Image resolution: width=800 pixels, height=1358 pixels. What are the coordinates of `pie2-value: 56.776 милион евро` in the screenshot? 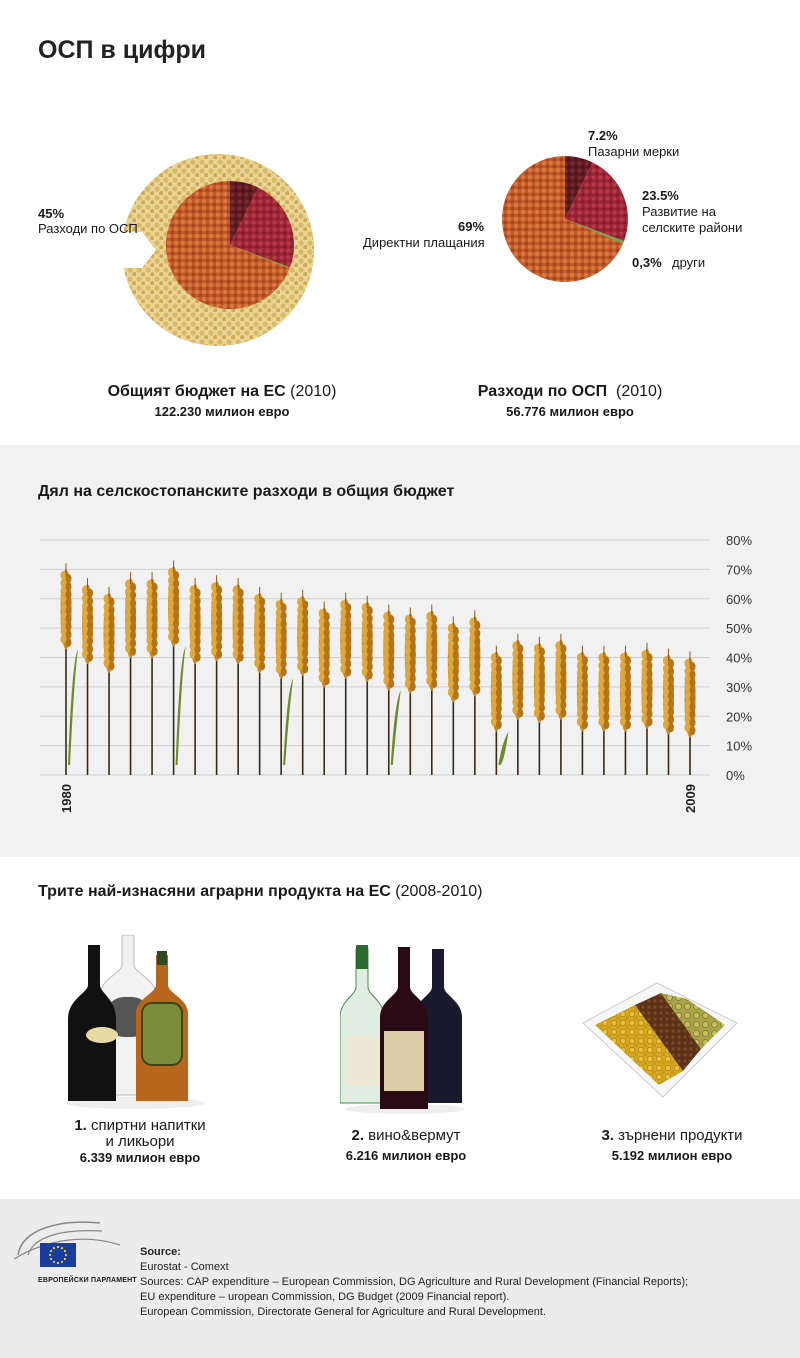 It's located at (570, 411).